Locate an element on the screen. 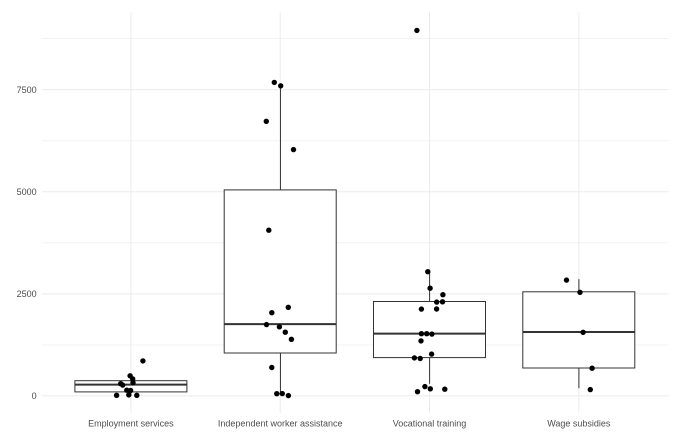 Image resolution: width=681 pixels, height=438 pixels. svg-text: Independent worker assistance is located at coordinates (280, 424).